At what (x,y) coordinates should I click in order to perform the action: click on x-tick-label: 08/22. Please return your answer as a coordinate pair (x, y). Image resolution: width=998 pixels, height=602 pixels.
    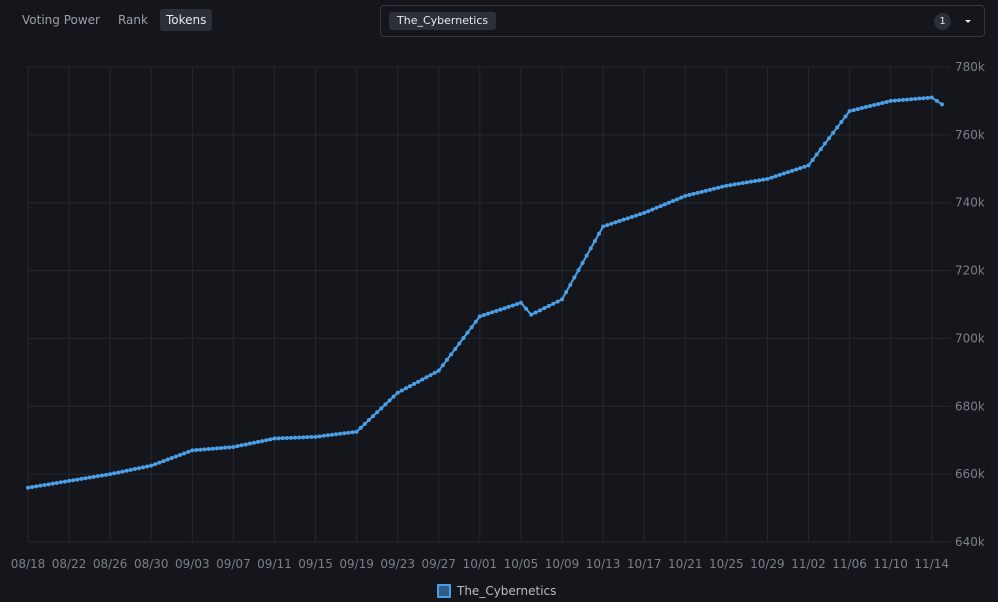
    Looking at the image, I should click on (69, 564).